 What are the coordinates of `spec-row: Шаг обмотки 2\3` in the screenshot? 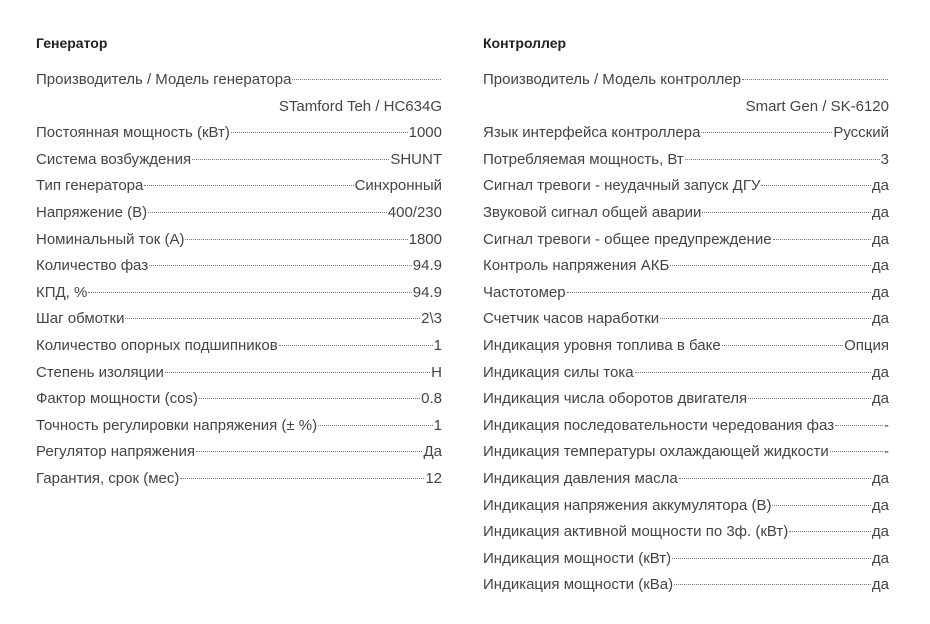 It's located at (239, 319).